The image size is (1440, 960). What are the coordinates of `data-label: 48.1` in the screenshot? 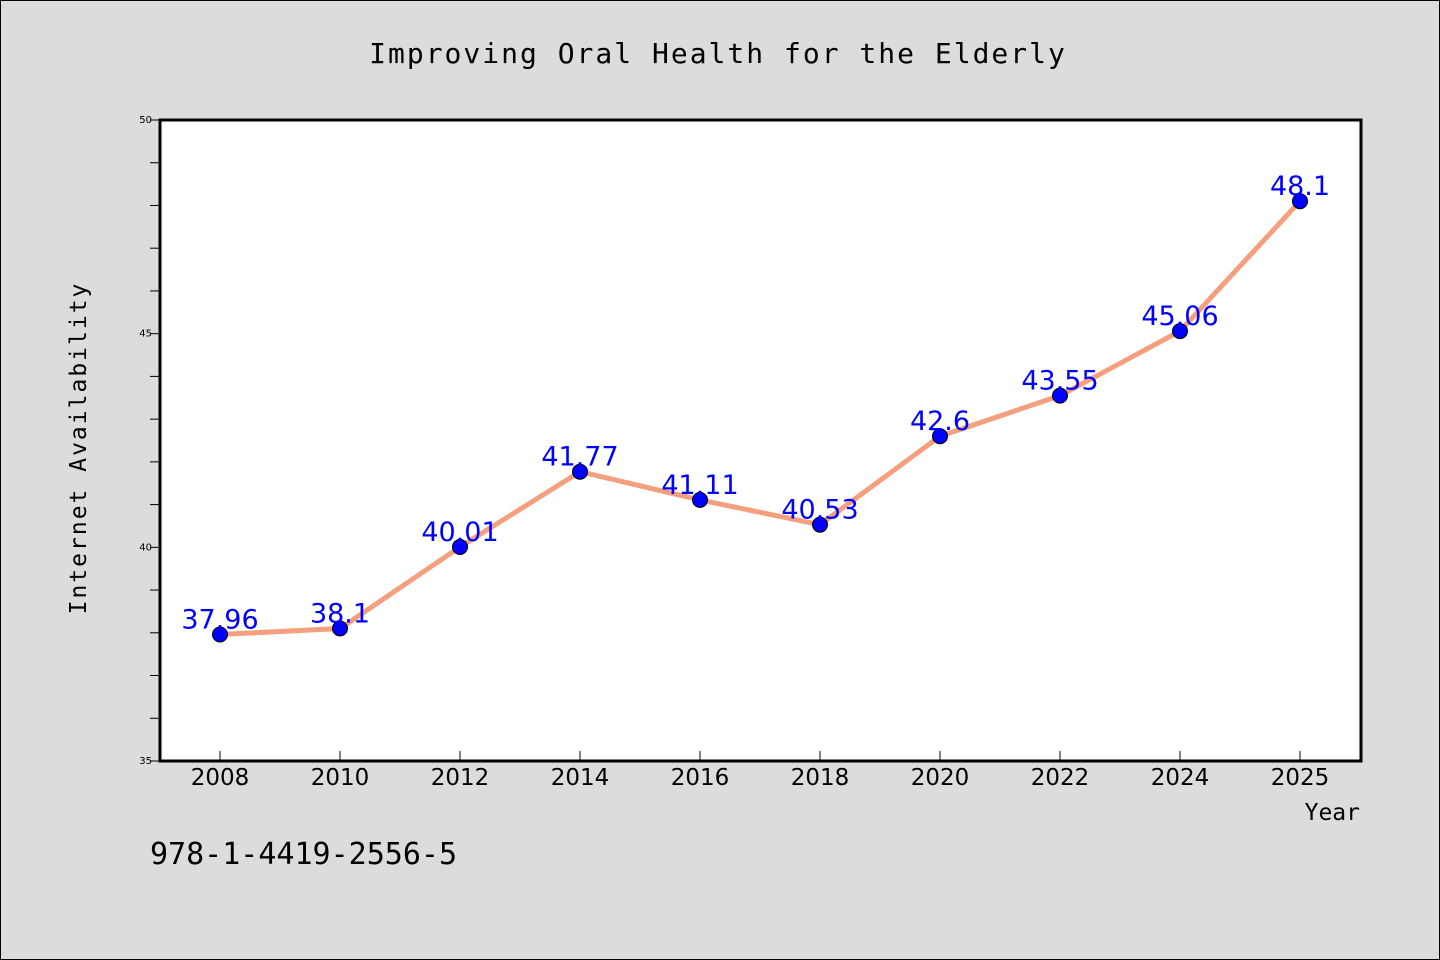 It's located at (1300, 186).